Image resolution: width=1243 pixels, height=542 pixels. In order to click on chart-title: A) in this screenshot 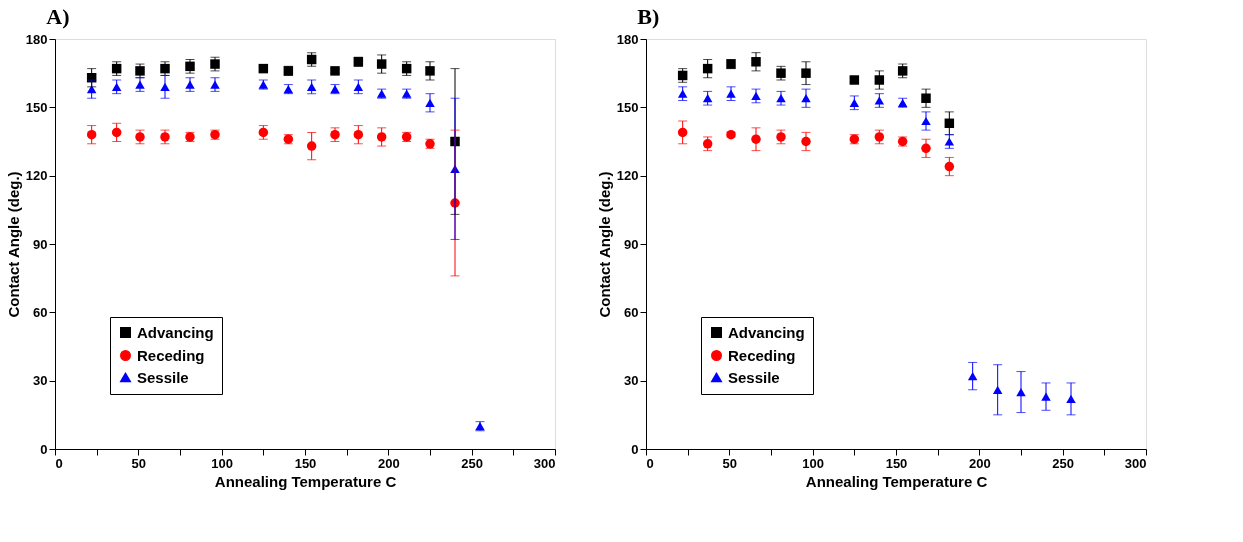, I will do `click(58, 16)`.